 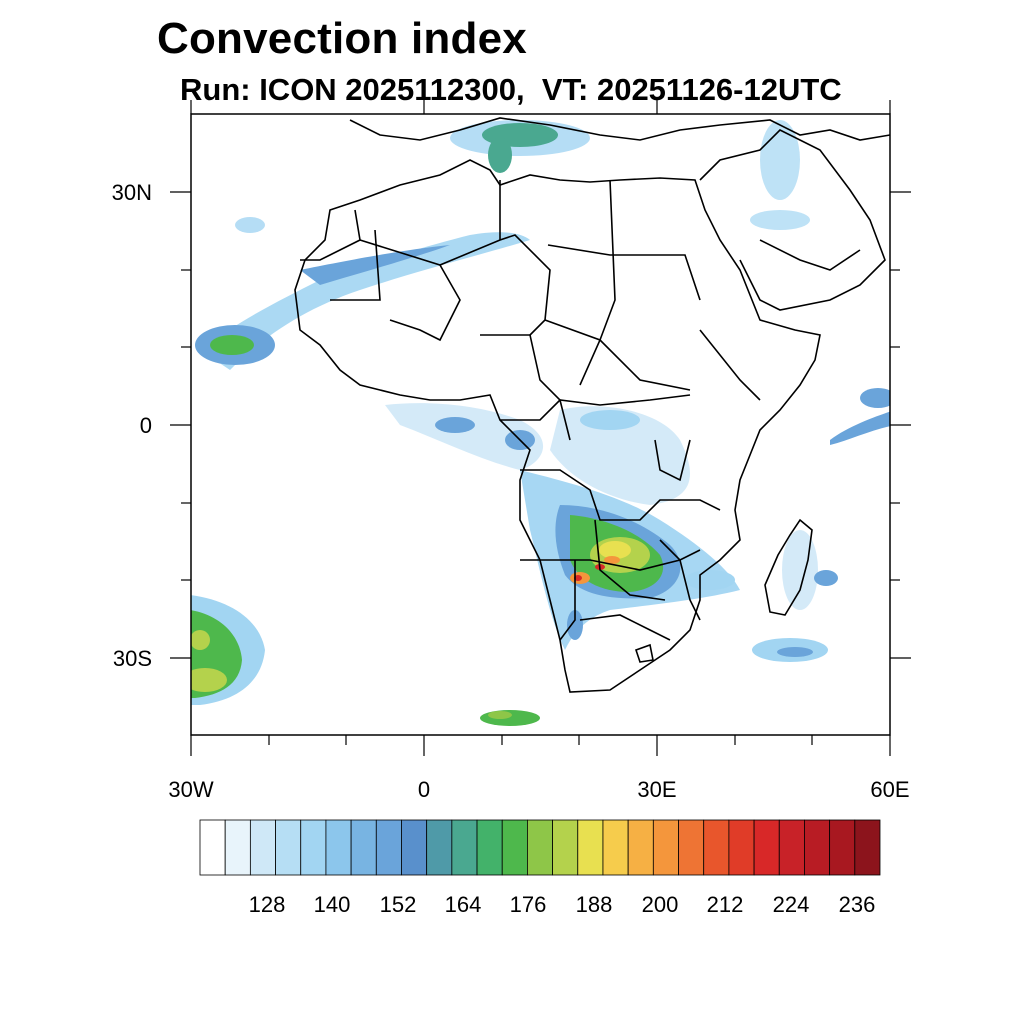 What do you see at coordinates (511, 89) in the screenshot?
I see `map-subtitle: Run: ICON 2025112300, VT: 20251126-12UTC` at bounding box center [511, 89].